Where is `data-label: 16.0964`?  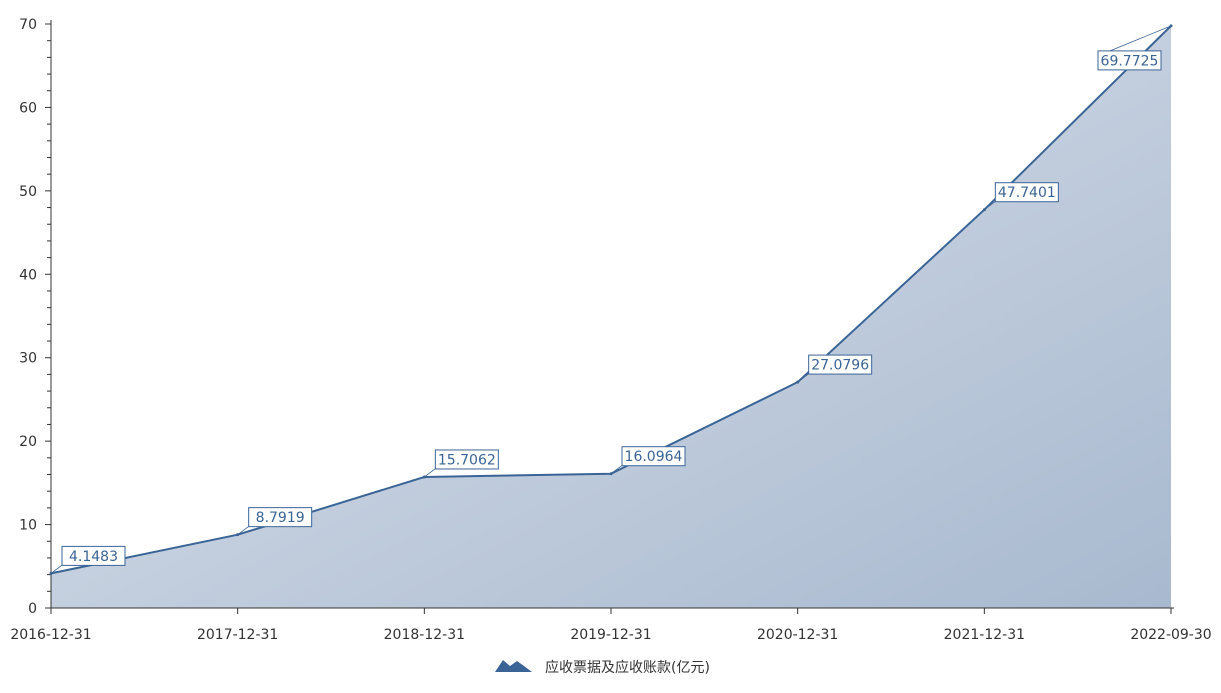
data-label: 16.0964 is located at coordinates (654, 457).